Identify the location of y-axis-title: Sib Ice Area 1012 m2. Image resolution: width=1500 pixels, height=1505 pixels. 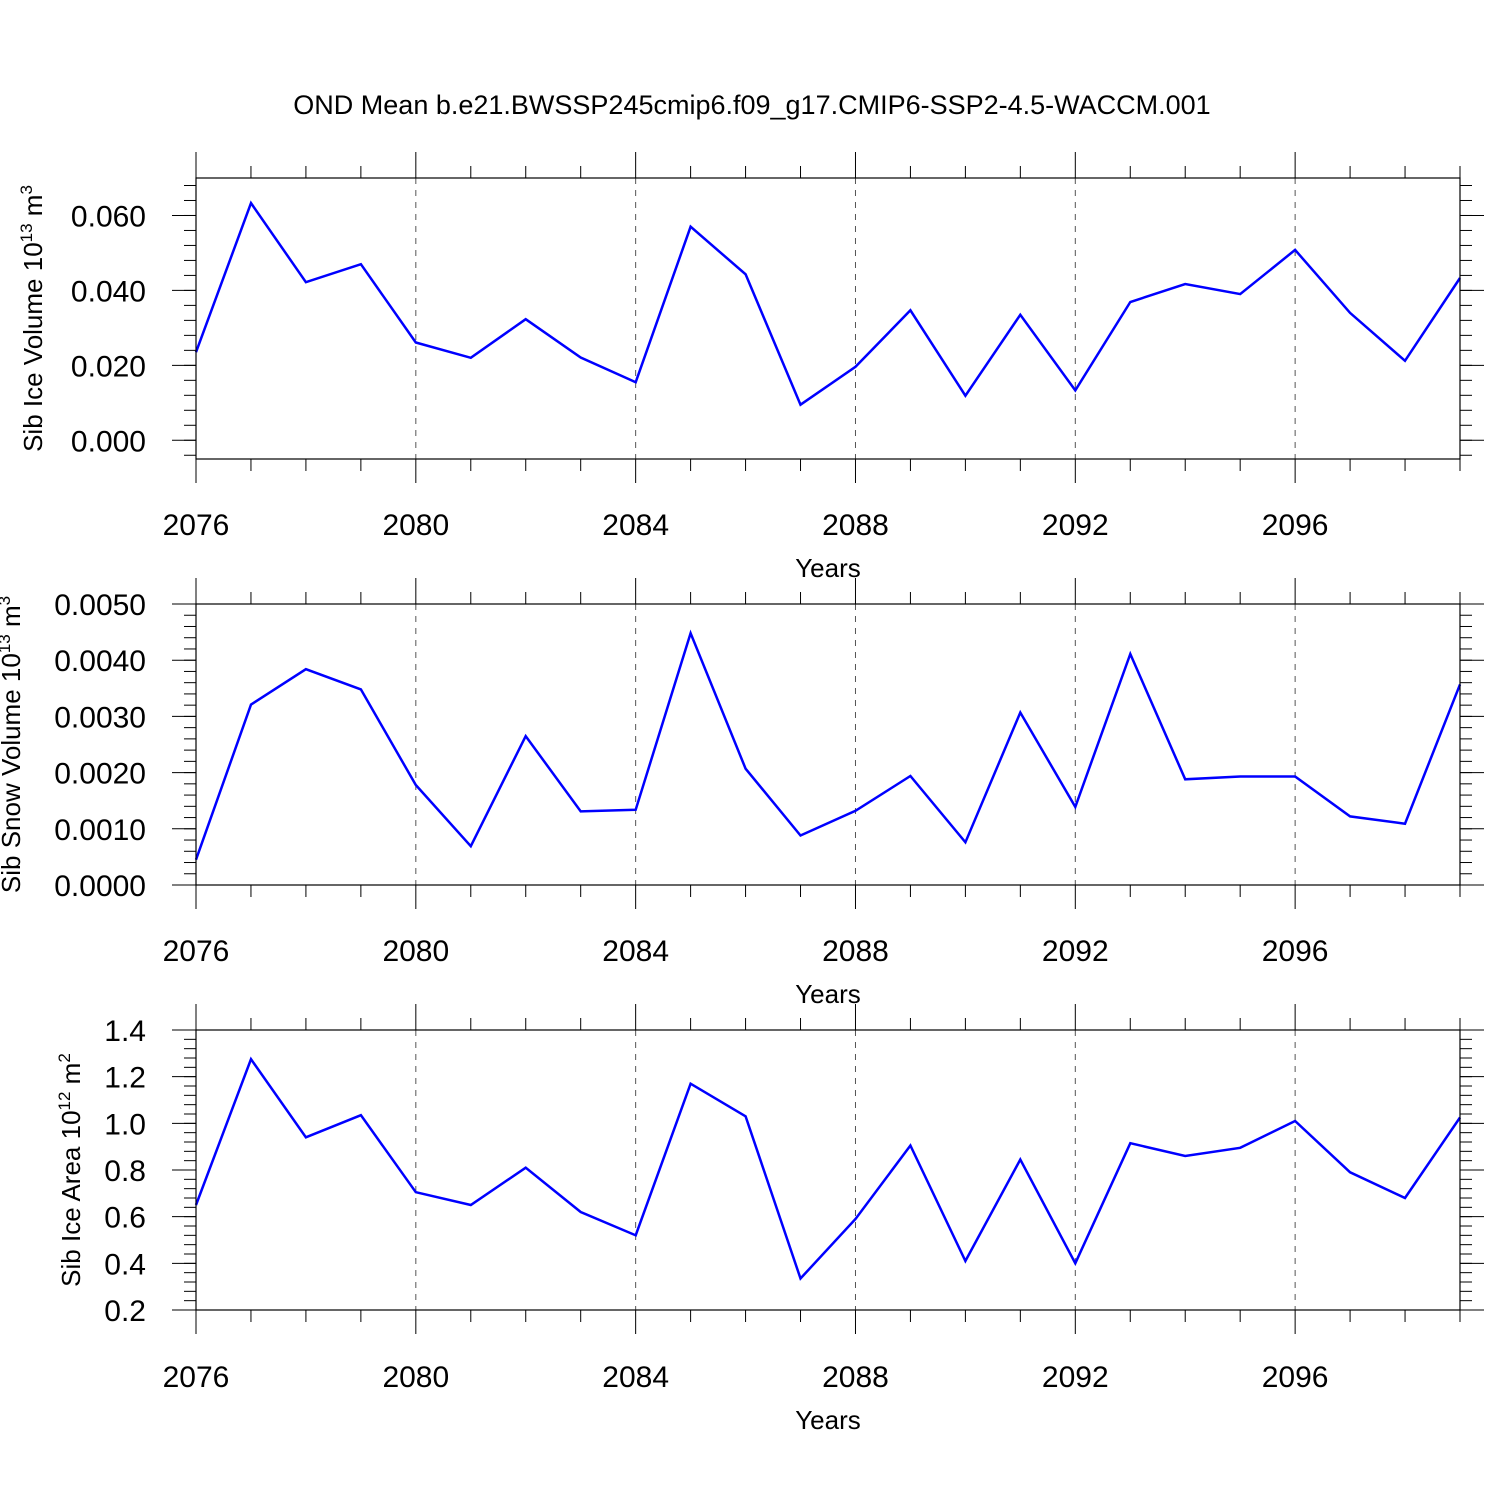
(70, 1170).